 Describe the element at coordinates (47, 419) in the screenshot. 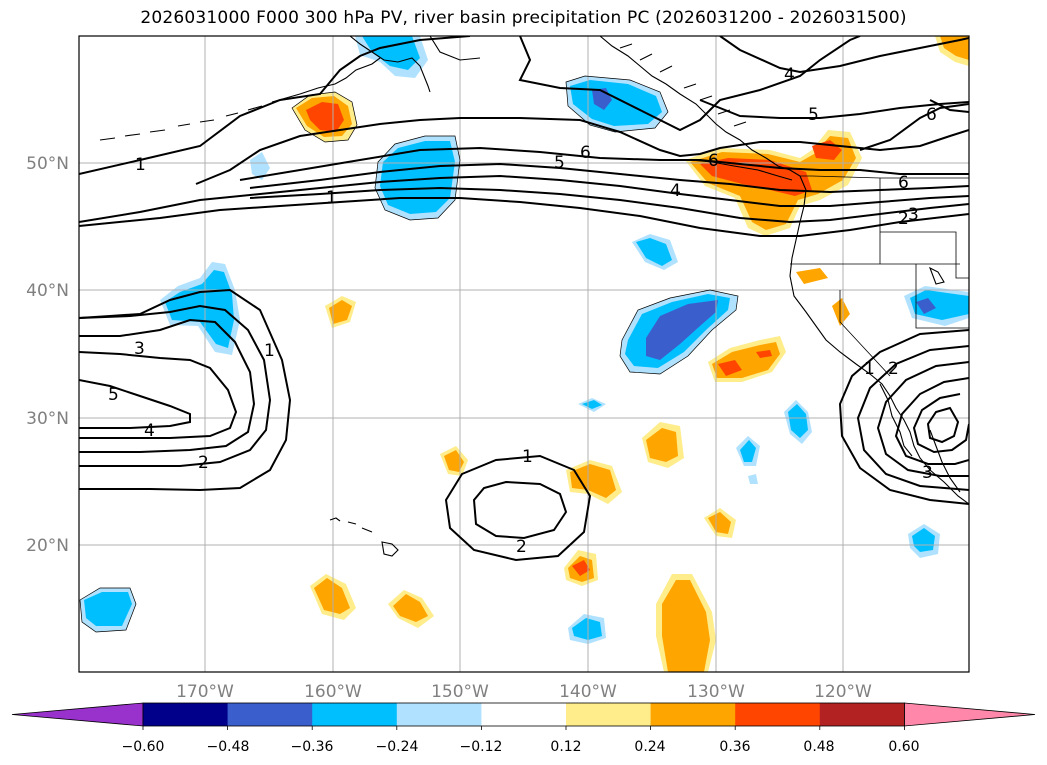

I see `lat-label: 30°N` at that location.